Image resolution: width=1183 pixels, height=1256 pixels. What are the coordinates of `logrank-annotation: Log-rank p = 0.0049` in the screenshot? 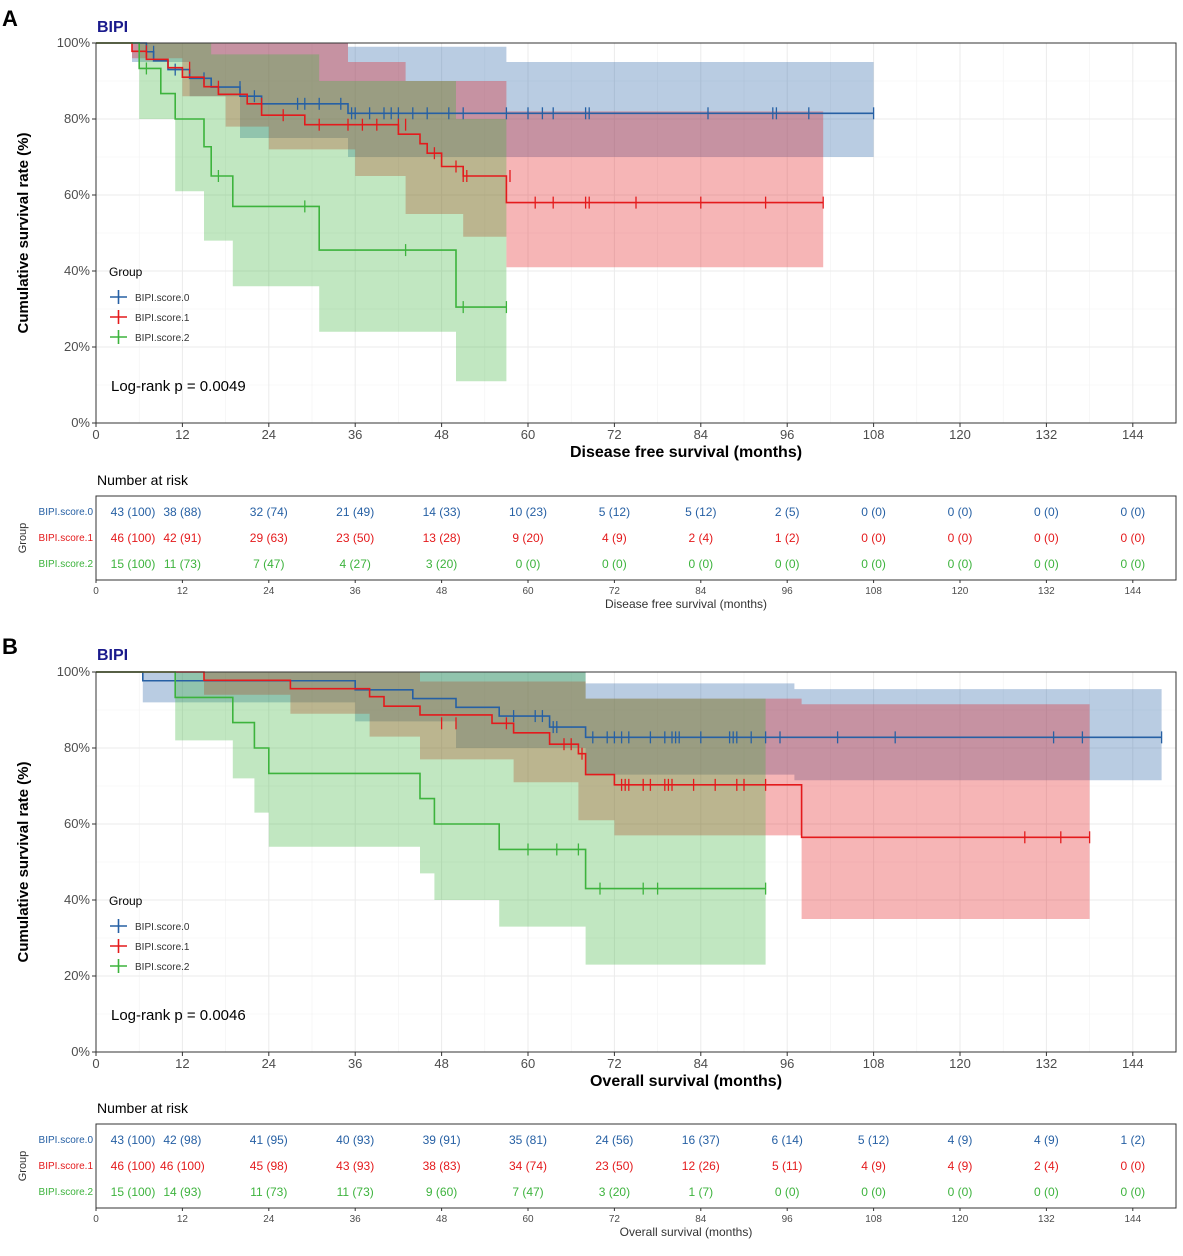 It's located at (178, 386).